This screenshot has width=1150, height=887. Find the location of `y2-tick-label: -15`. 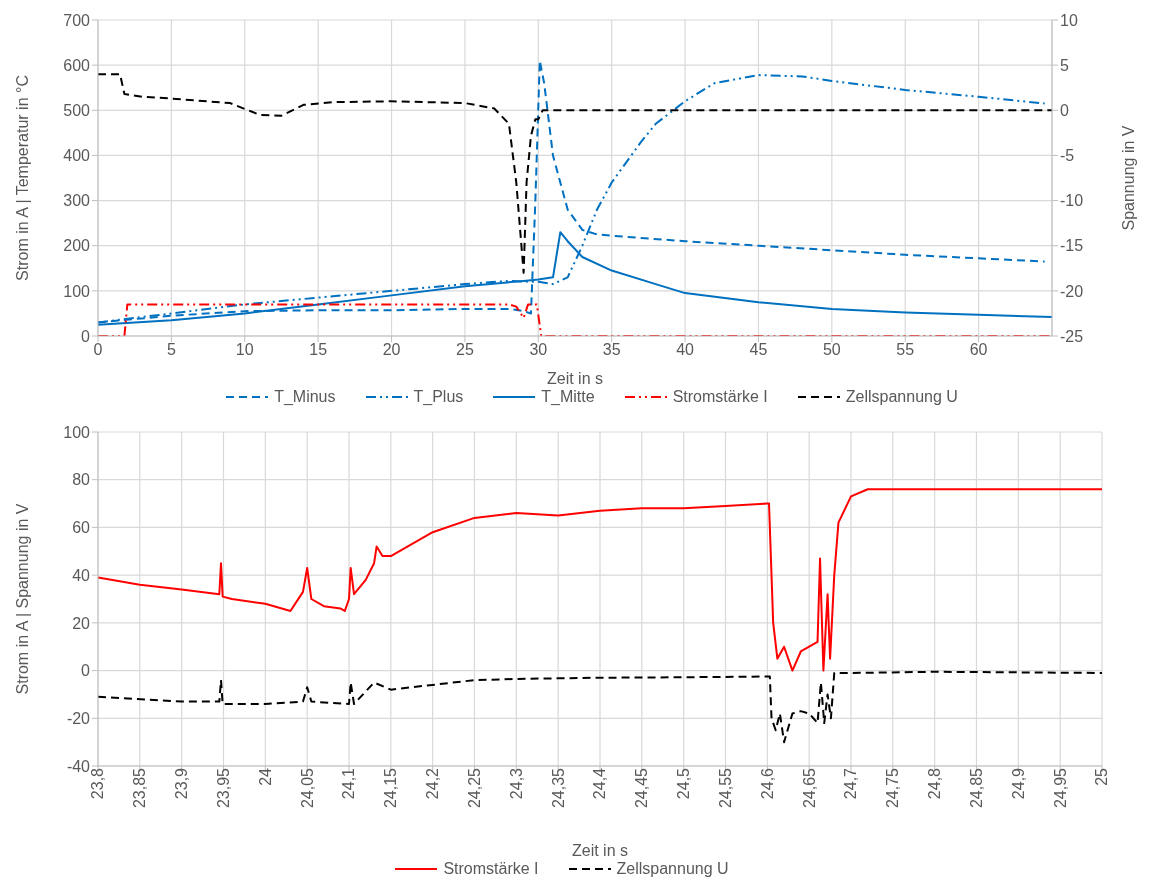

y2-tick-label: -15 is located at coordinates (1072, 246).